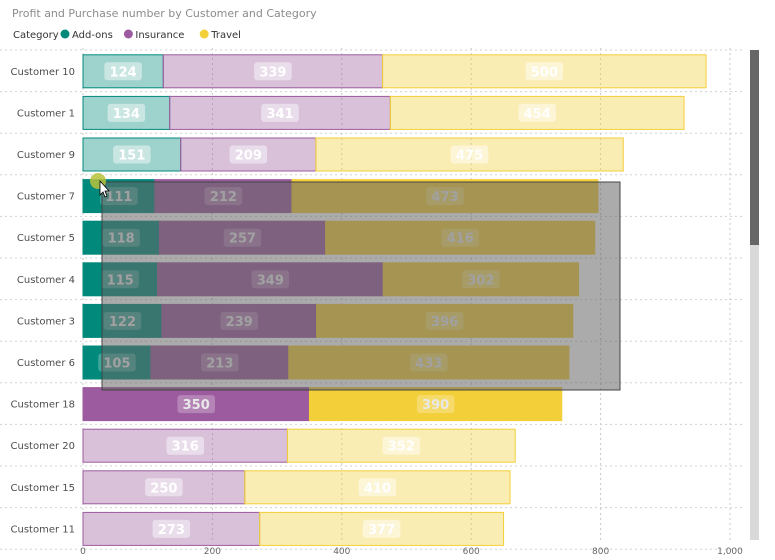 This screenshot has width=775, height=560. I want to click on bar-customer-11-insurance, so click(171, 528).